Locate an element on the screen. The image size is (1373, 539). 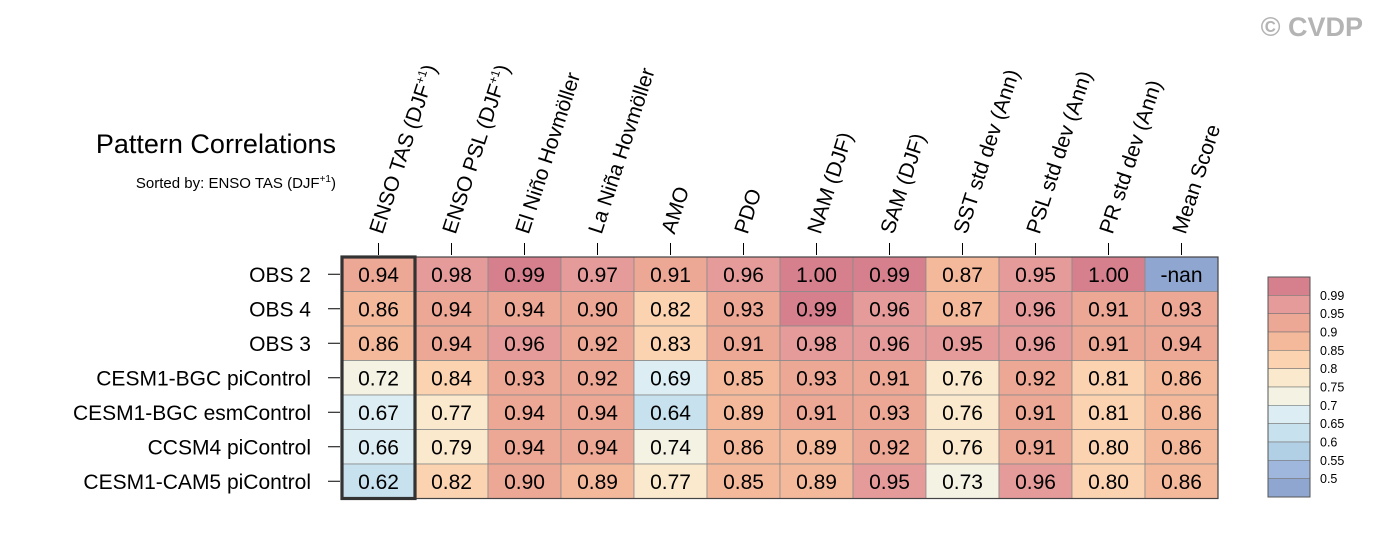
column-label: PSL std dev (Ann) is located at coordinates (1059, 152).